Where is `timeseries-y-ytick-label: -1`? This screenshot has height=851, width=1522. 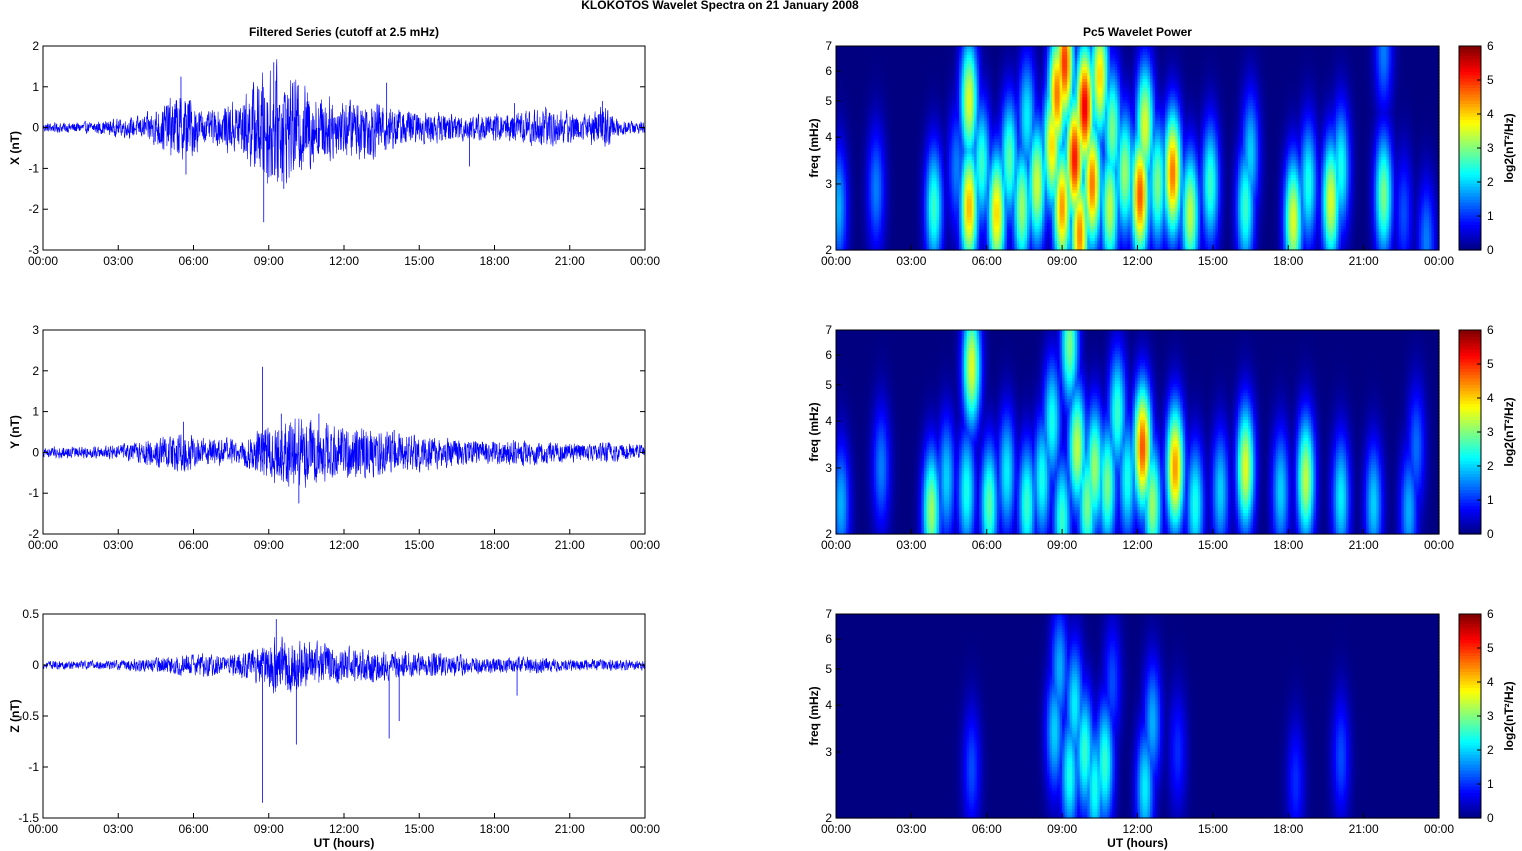
timeseries-y-ytick-label: -1 is located at coordinates (33, 493).